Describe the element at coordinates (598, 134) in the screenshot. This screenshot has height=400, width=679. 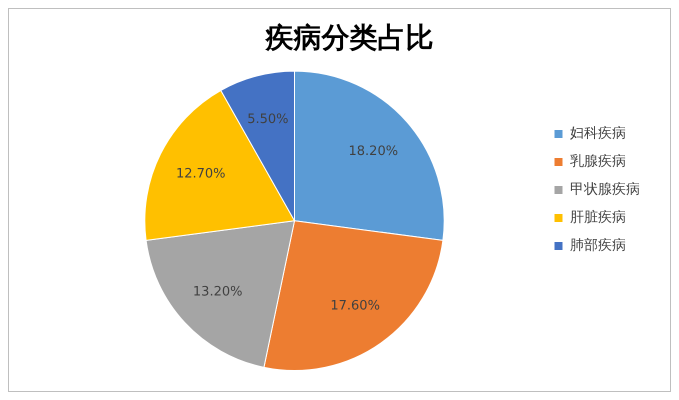
I see `legend-label: 妇科疾病` at that location.